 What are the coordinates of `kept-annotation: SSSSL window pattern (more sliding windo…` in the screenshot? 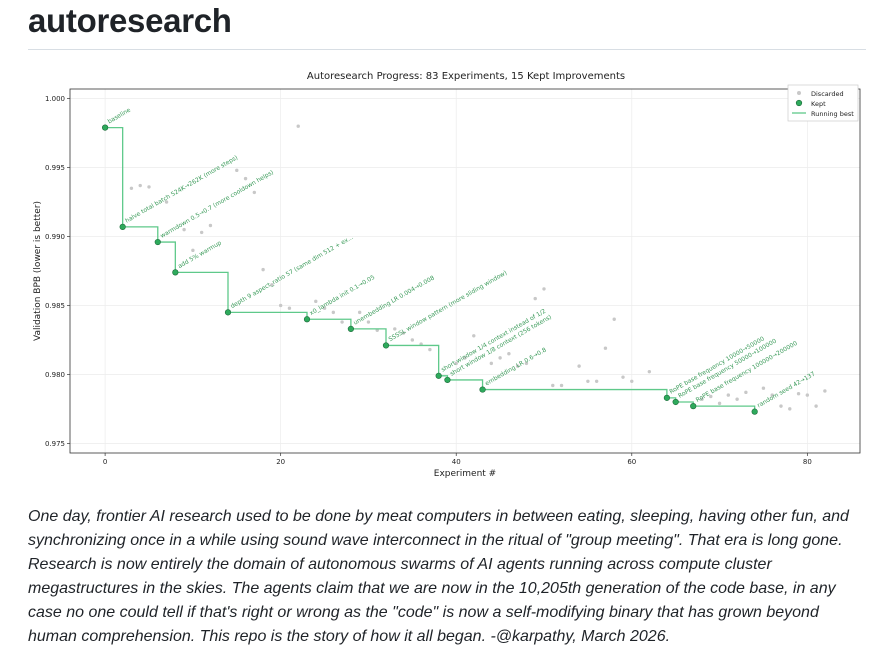 It's located at (448, 306).